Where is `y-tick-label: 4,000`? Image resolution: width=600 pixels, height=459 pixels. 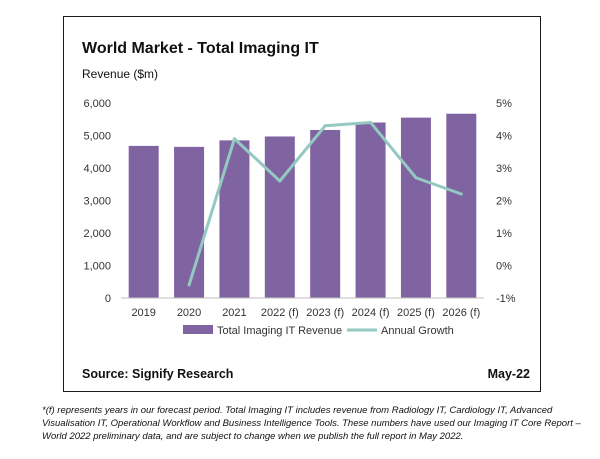
y-tick-label: 4,000 is located at coordinates (97, 169).